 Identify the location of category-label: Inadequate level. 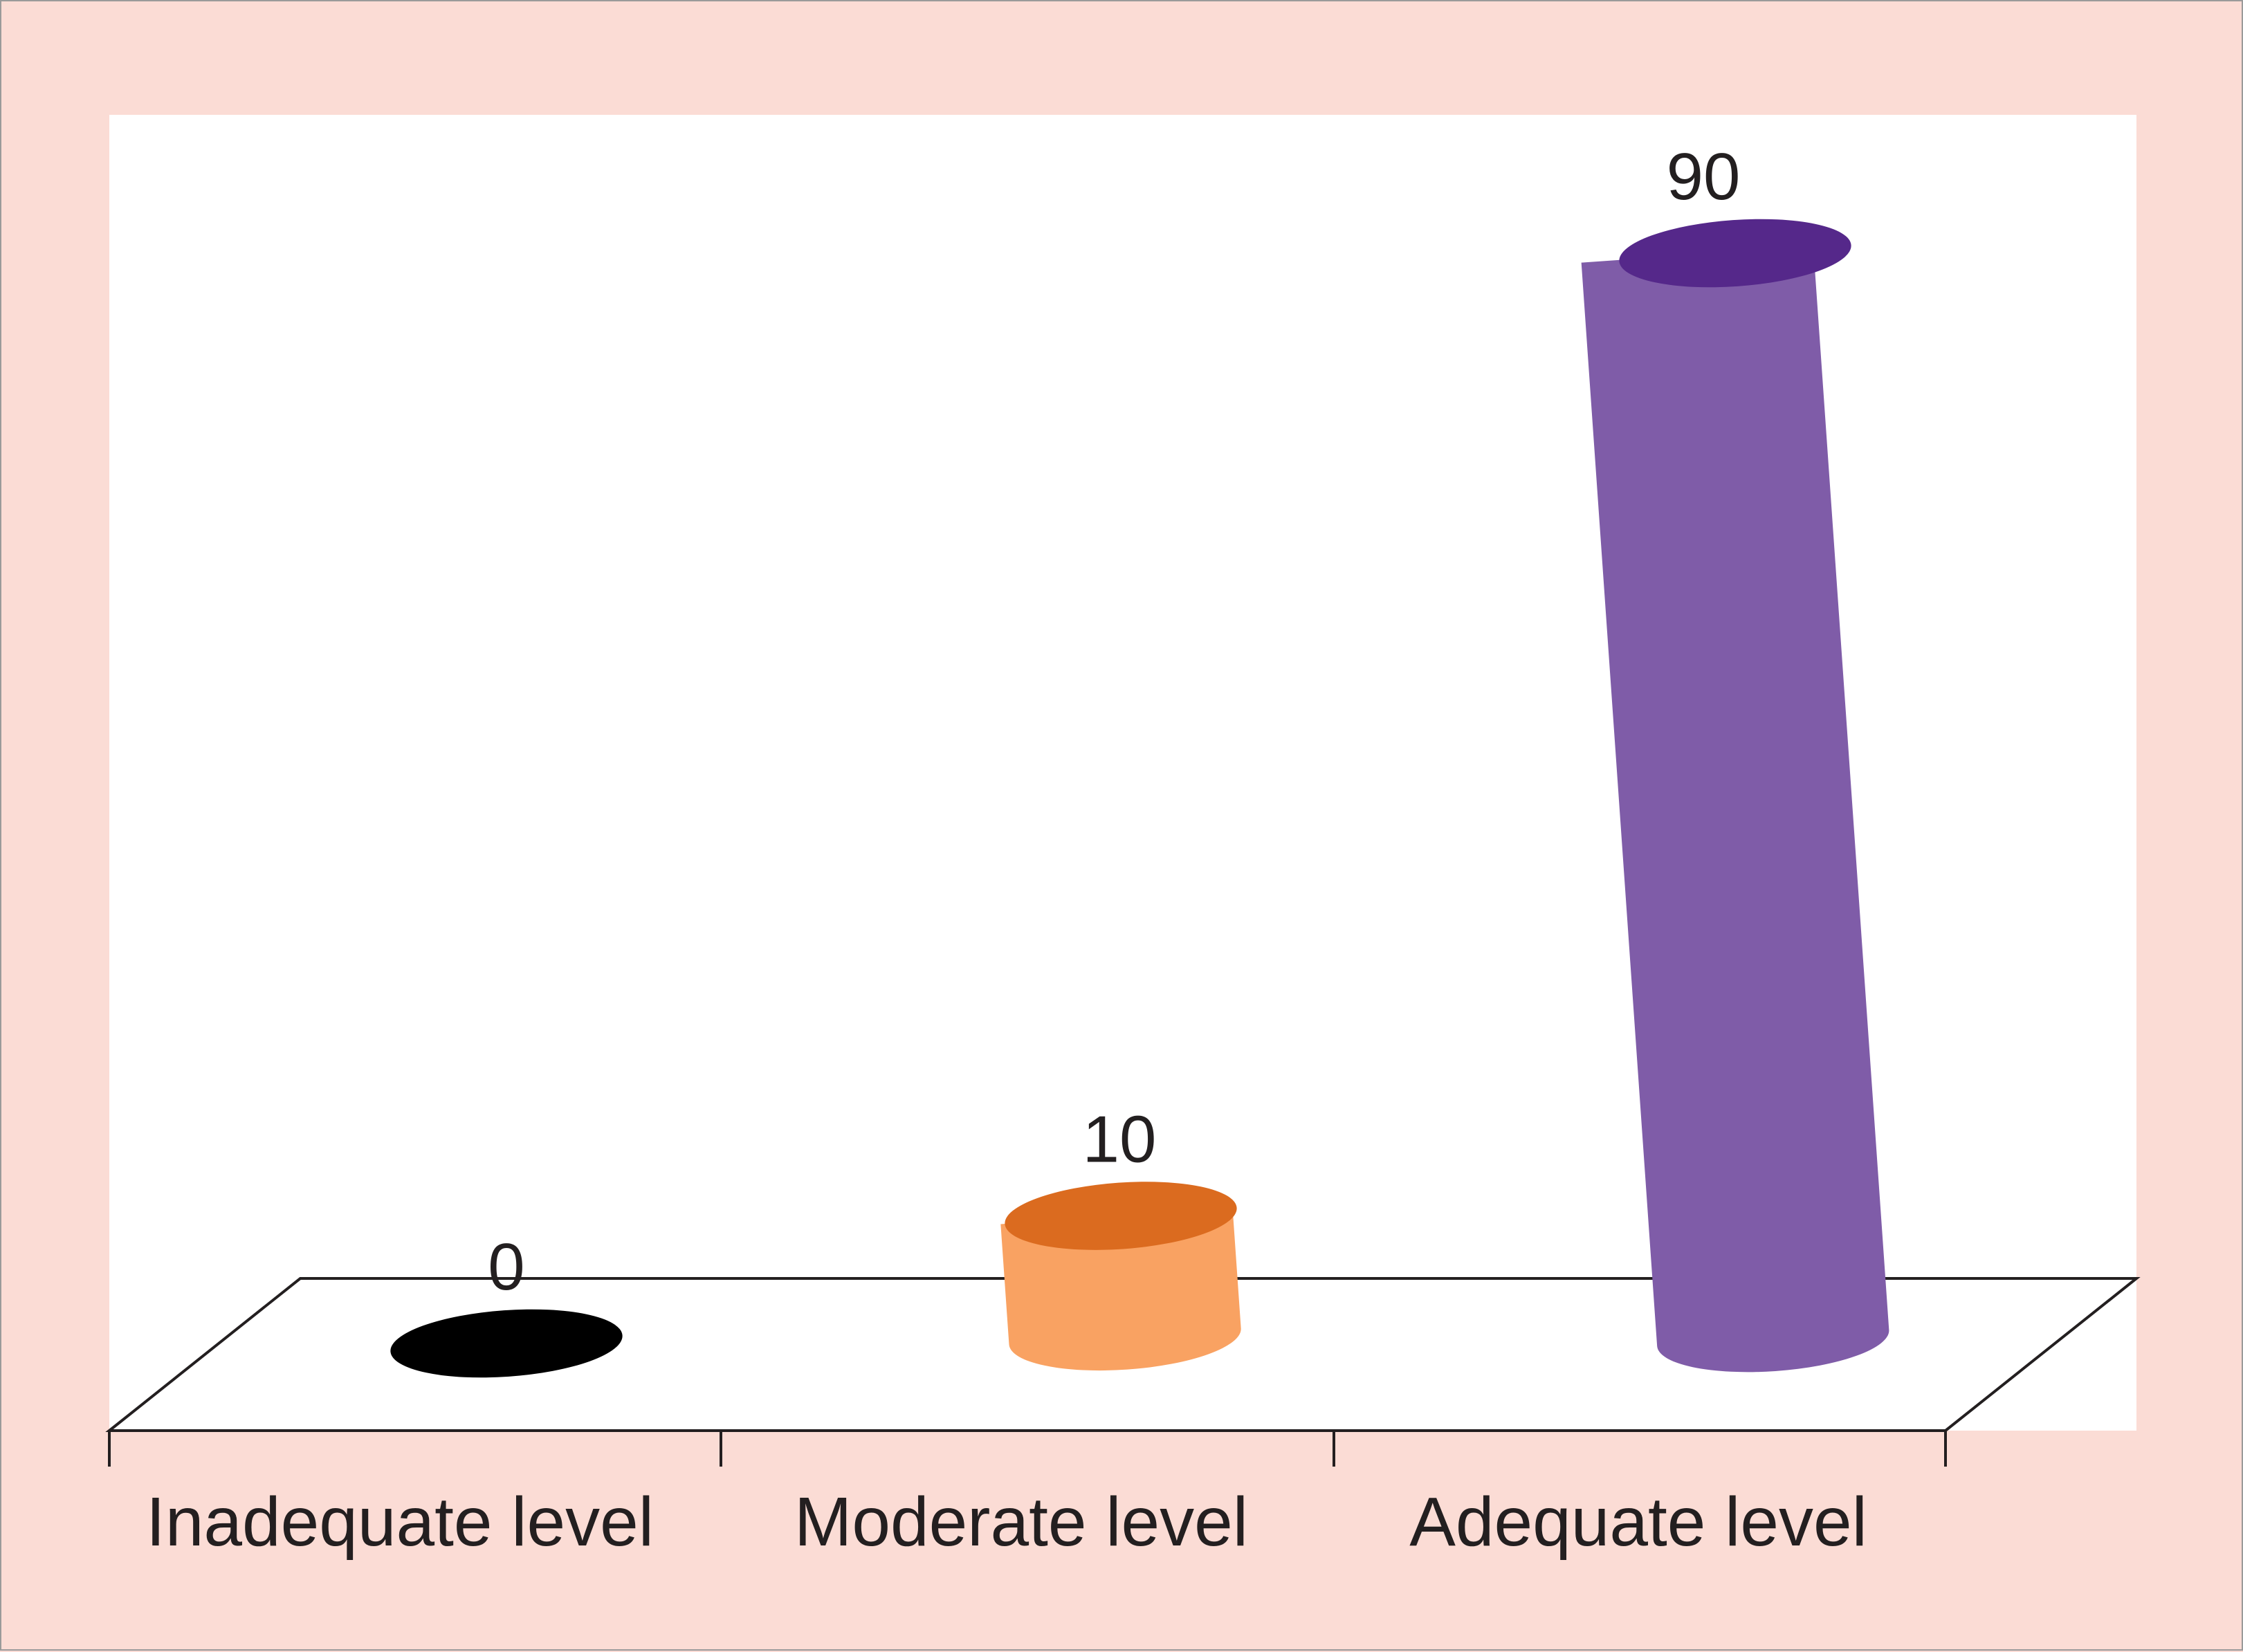
(400, 1522).